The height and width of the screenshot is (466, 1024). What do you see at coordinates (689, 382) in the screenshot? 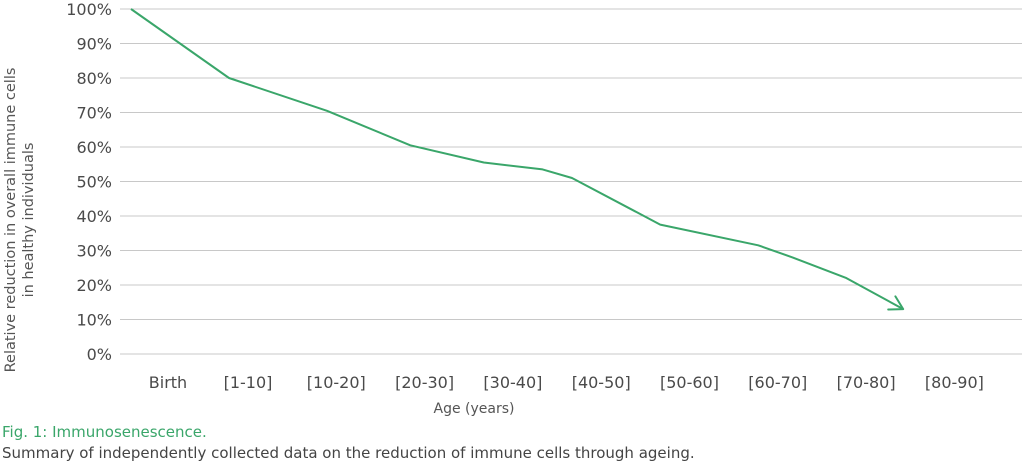
I see `x-tick-label: [50-60]` at bounding box center [689, 382].